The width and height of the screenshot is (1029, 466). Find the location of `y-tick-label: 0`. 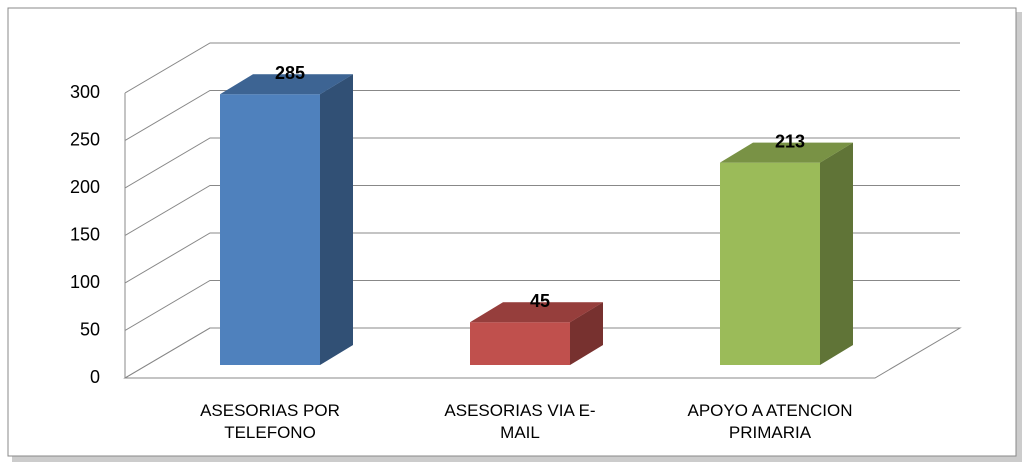

y-tick-label: 0 is located at coordinates (95, 377).